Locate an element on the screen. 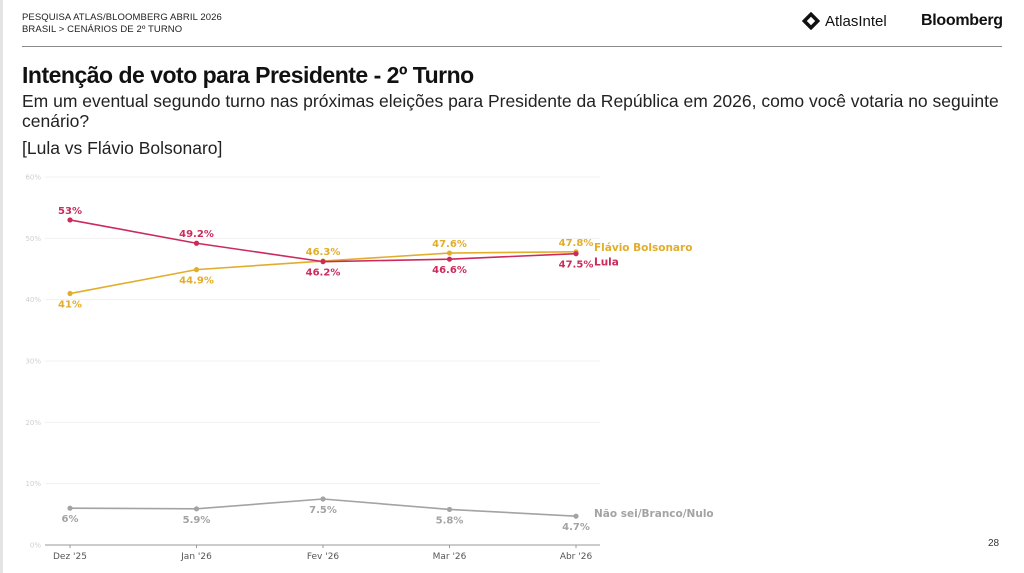 This screenshot has width=1024, height=573. y-tick-label: 30% is located at coordinates (33, 362).